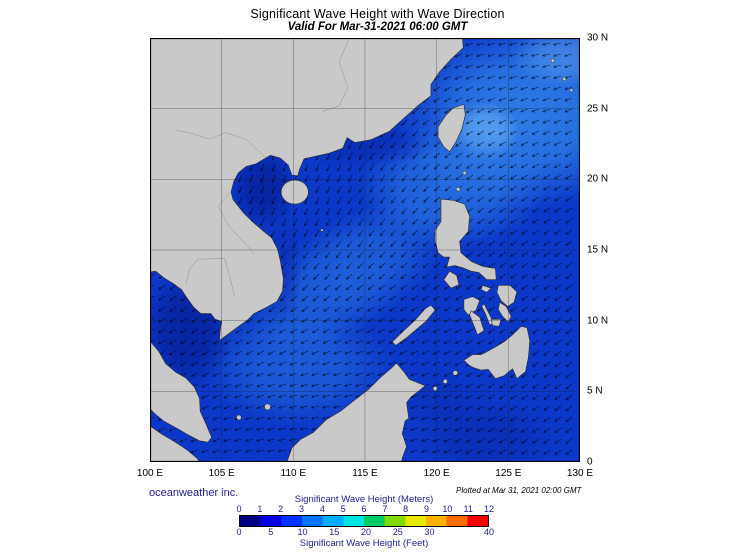 Image resolution: width=755 pixels, height=560 pixels. What do you see at coordinates (239, 532) in the screenshot?
I see `colorbar-feet-tick: 0` at bounding box center [239, 532].